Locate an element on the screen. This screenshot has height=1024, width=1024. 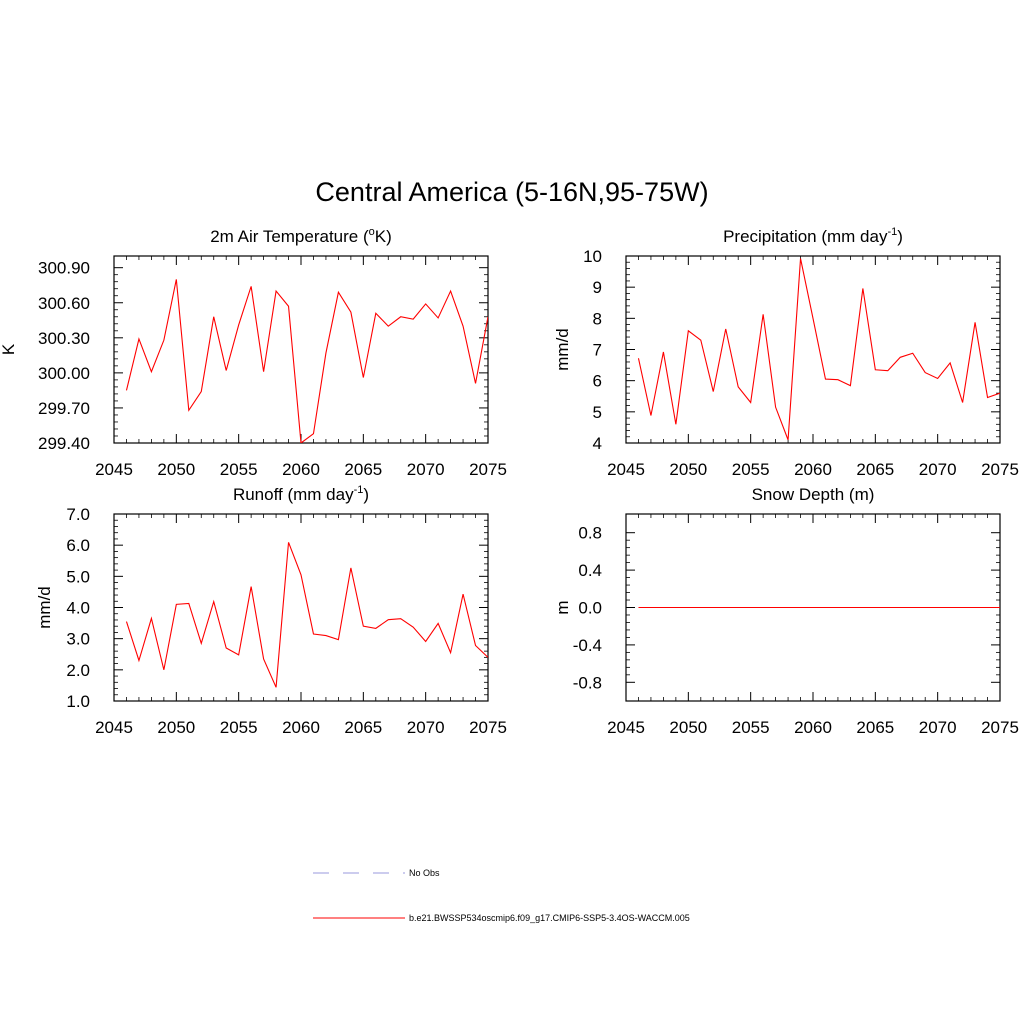
y-tick-label: 0.4 is located at coordinates (590, 570).